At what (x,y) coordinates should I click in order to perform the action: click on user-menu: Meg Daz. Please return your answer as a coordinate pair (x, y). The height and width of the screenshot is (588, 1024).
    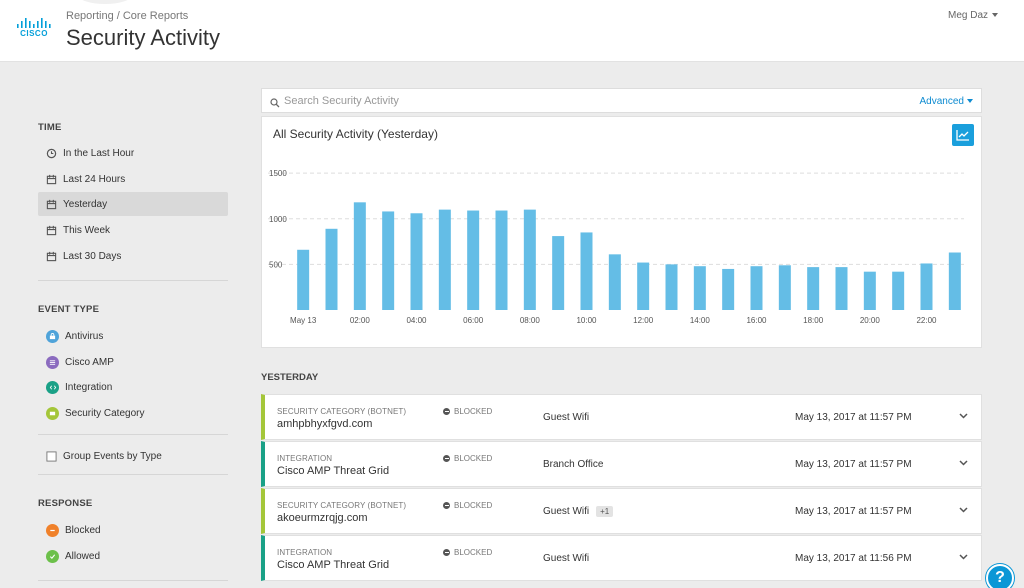
    Looking at the image, I should click on (973, 15).